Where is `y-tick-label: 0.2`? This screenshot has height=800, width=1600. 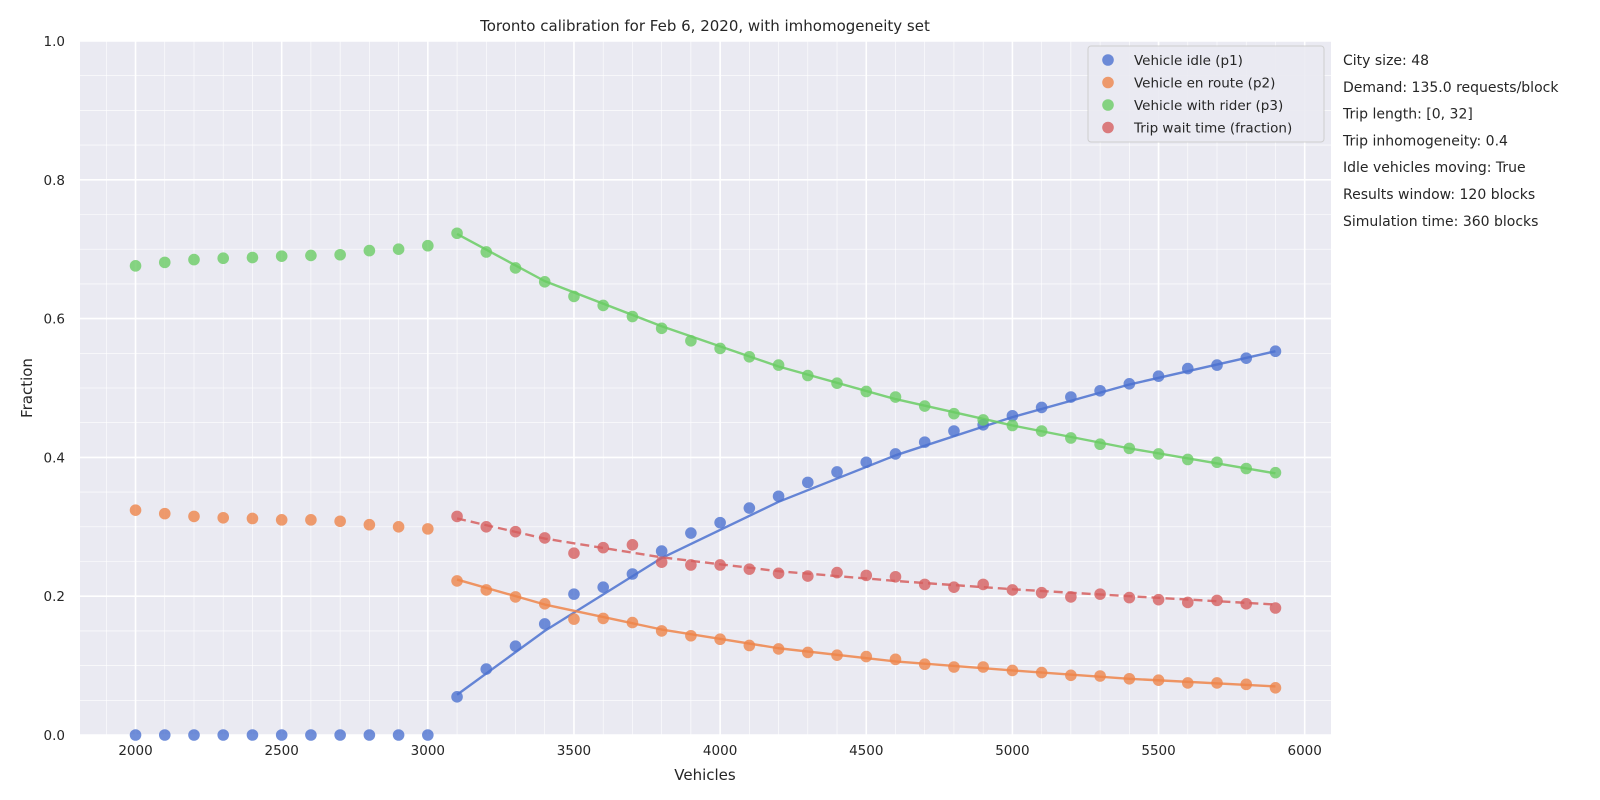 y-tick-label: 0.2 is located at coordinates (54, 597).